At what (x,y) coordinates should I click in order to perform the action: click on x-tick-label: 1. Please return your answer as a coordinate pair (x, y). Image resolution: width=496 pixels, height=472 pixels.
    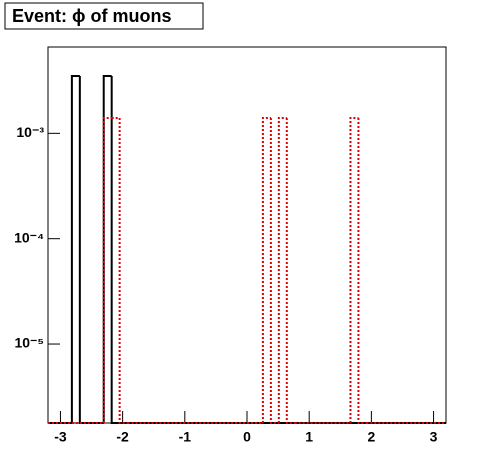
    Looking at the image, I should click on (309, 437).